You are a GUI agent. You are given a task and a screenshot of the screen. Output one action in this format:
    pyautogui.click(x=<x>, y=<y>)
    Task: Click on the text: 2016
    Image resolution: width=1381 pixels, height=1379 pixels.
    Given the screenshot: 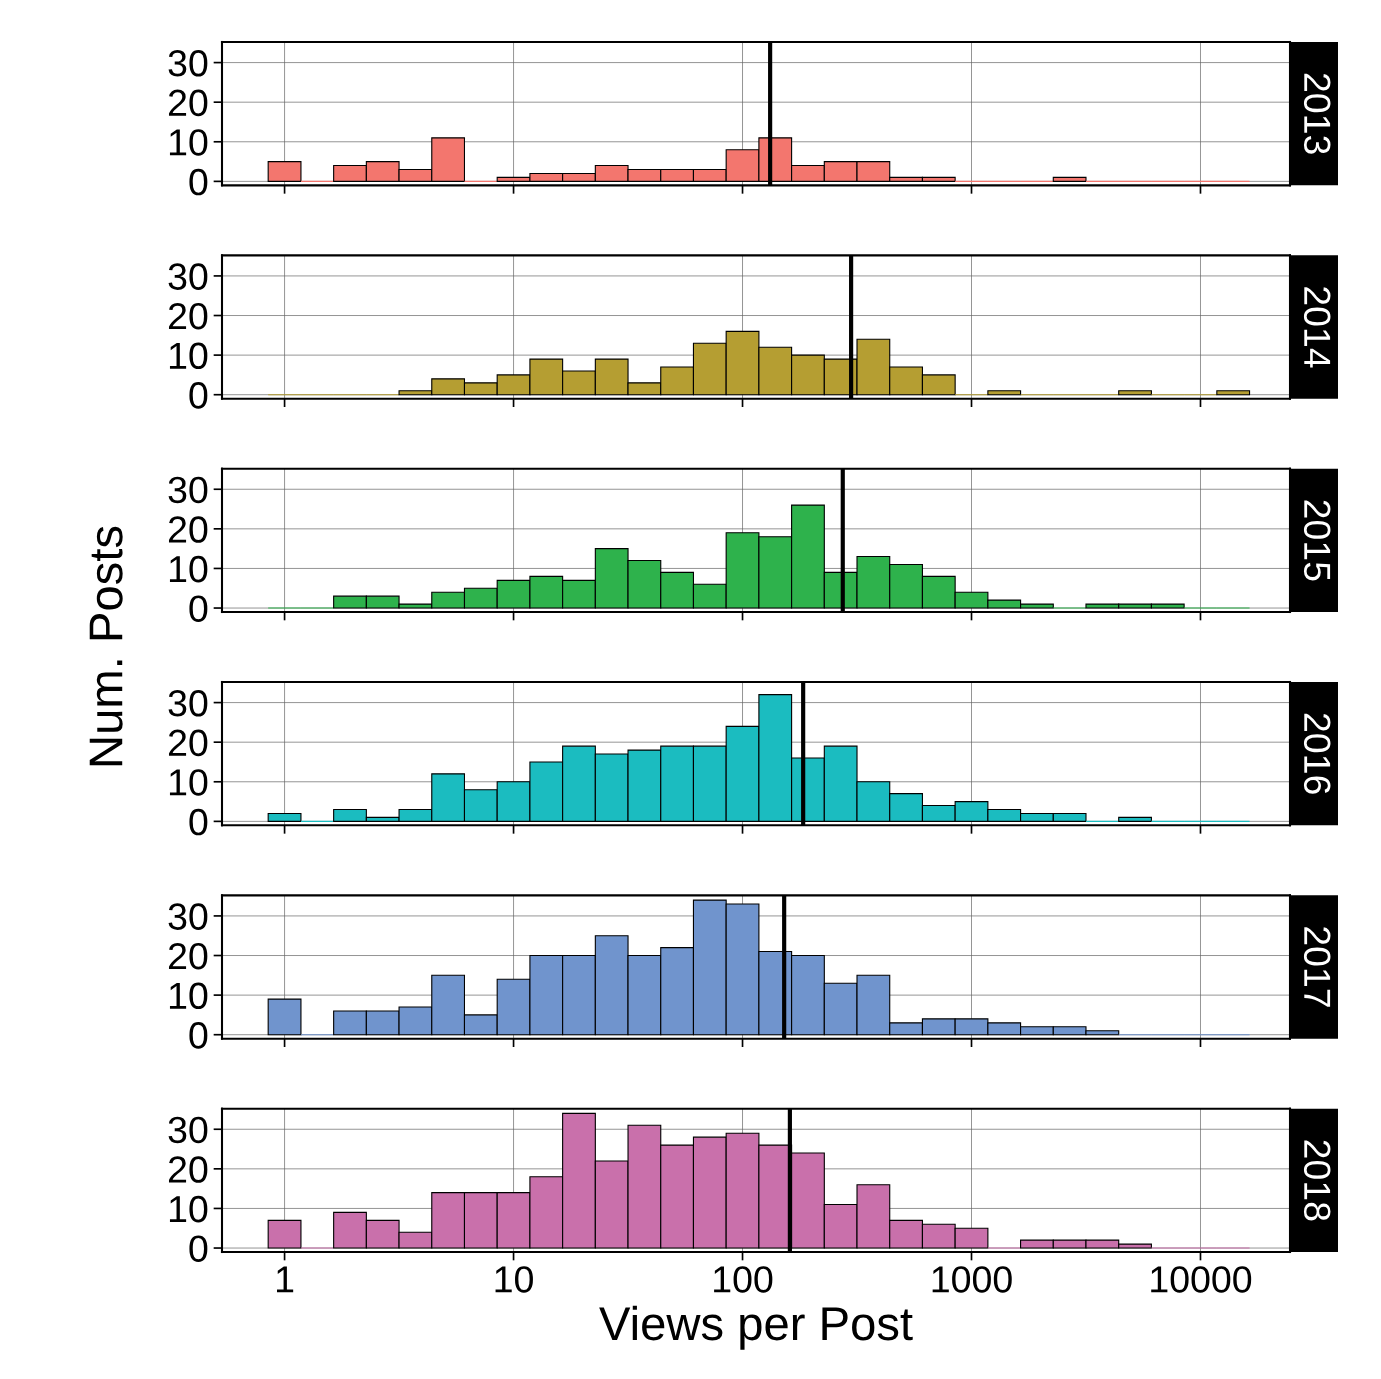 What is the action you would take?
    pyautogui.click(x=1317, y=753)
    